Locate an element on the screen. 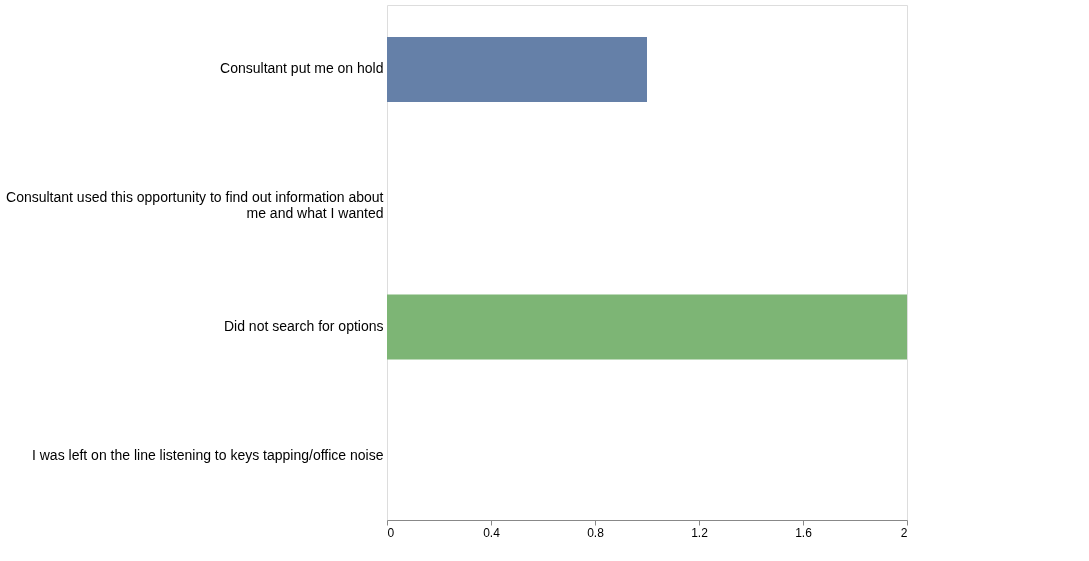 This screenshot has height=561, width=1089. x-tick-label: 0.8 is located at coordinates (596, 532).